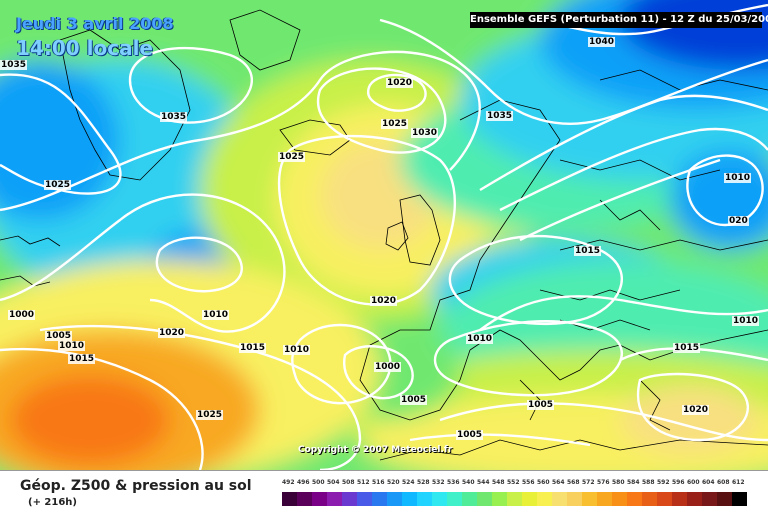 This screenshot has width=768, height=513. I want to click on legend-value: 596, so click(678, 482).